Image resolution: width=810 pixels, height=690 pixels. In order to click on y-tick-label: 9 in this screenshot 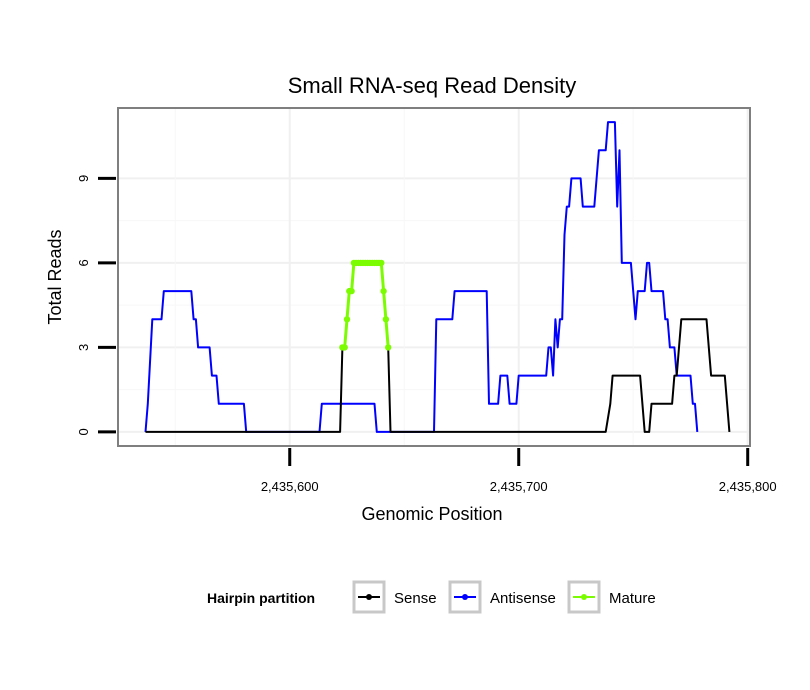, I will do `click(83, 178)`.